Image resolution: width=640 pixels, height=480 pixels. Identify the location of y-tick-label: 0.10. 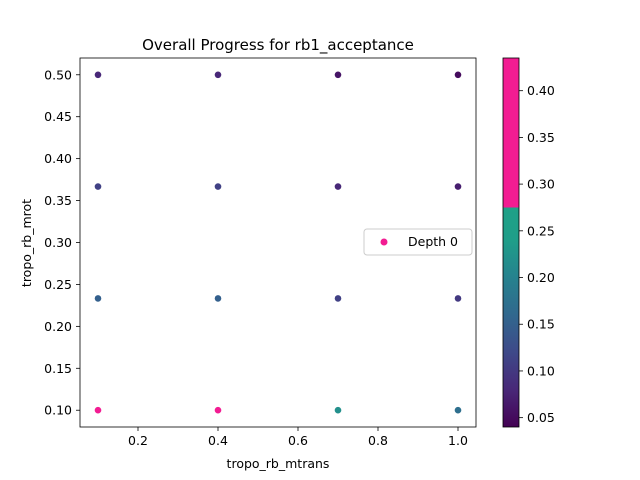
(58, 410).